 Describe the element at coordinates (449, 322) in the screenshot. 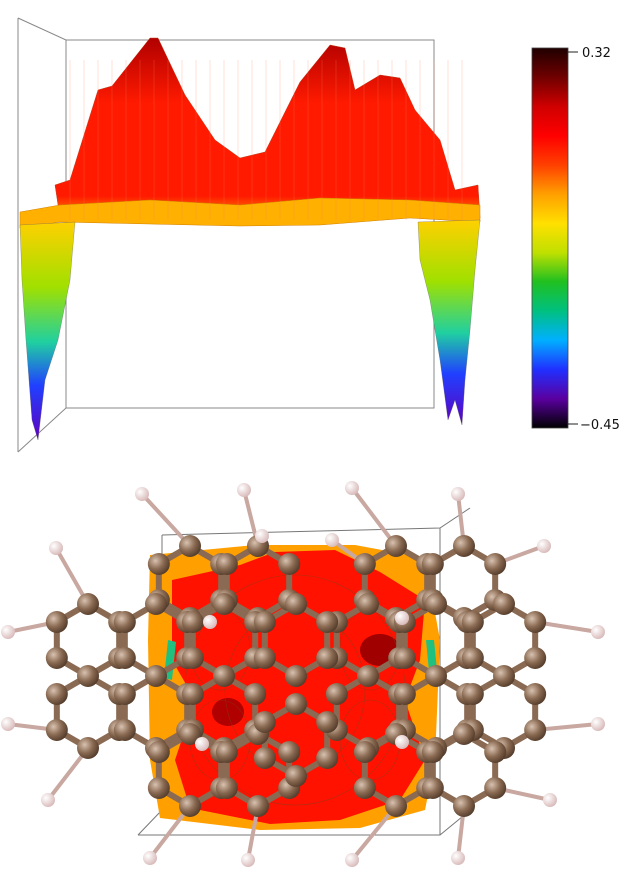

I see `surface-dip-right` at that location.